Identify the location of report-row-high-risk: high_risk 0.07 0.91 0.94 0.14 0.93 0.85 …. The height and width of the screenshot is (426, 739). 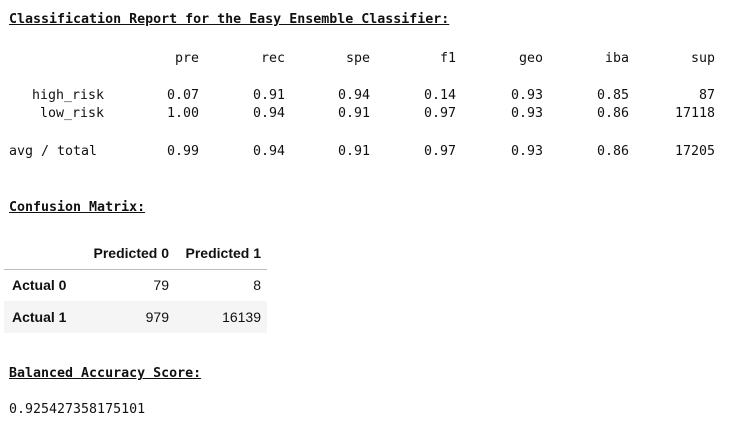
(369, 97).